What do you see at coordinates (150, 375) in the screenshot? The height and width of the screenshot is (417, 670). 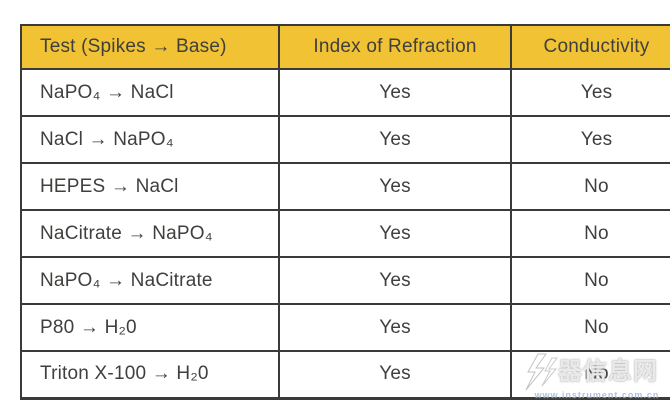 I see `test-cell: Triton X-100 → H₂0` at bounding box center [150, 375].